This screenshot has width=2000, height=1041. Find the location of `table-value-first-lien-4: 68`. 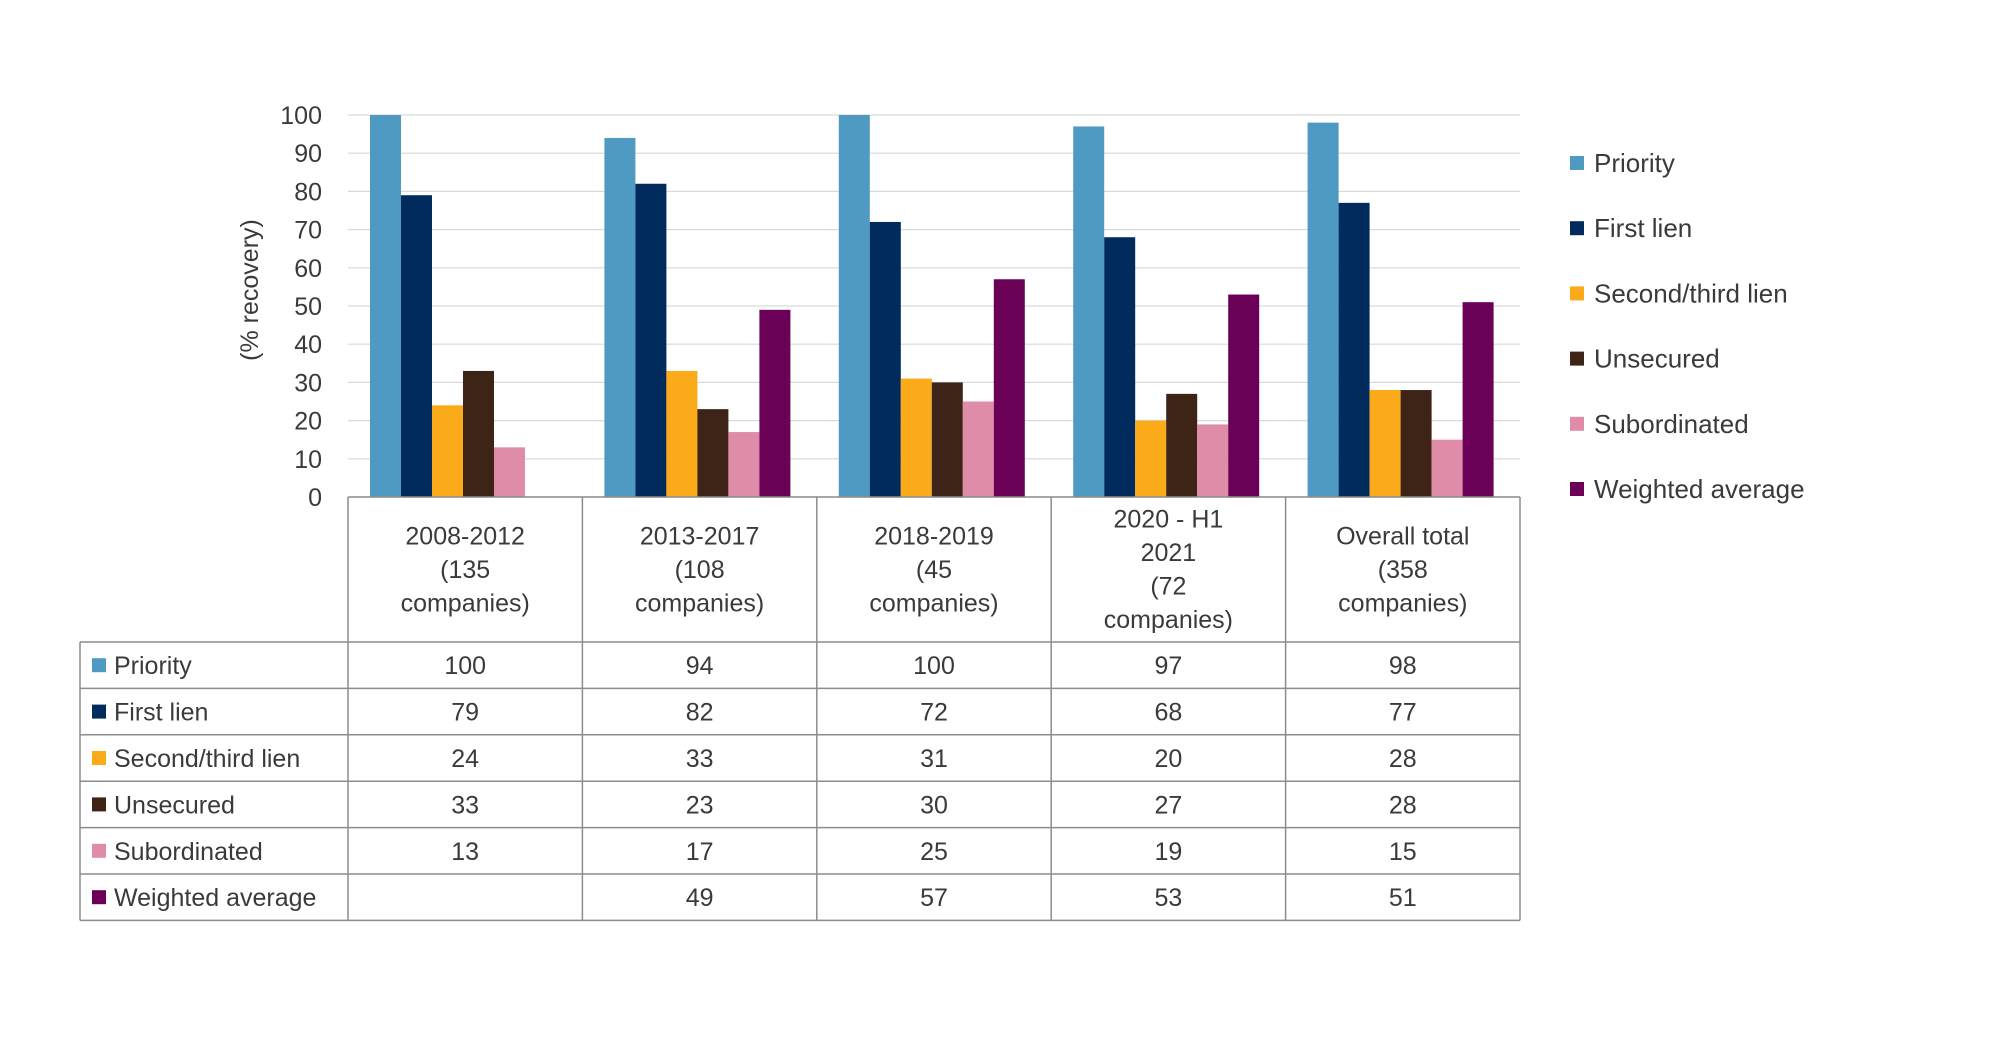

table-value-first-lien-4: 68 is located at coordinates (1168, 713).